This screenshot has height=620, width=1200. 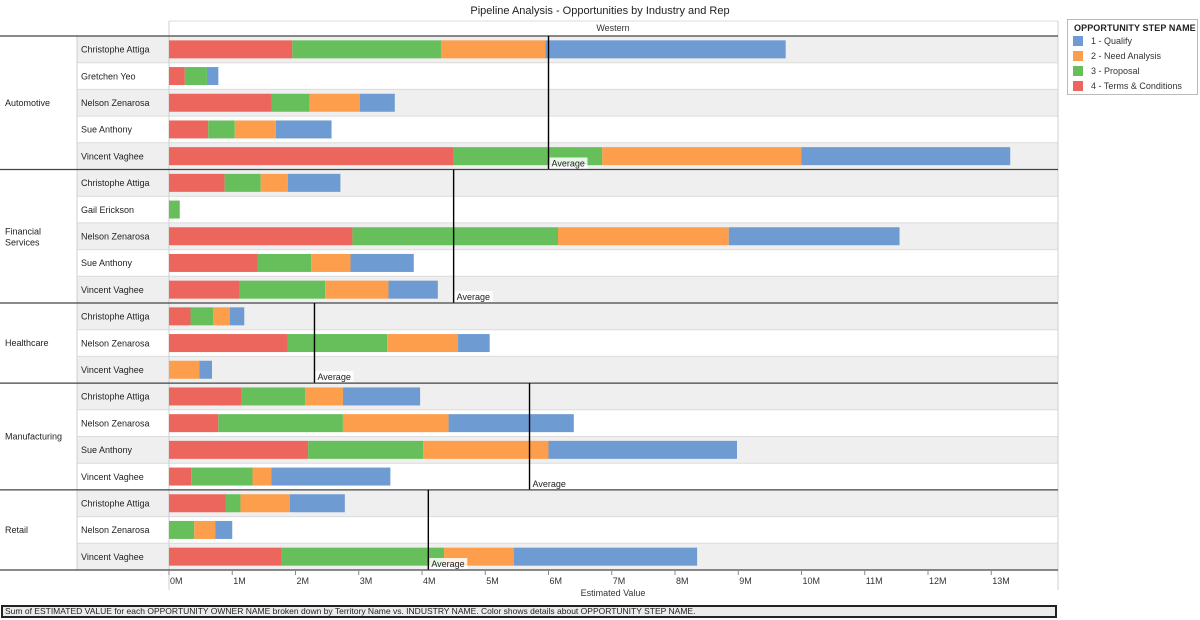 What do you see at coordinates (1078, 40) in the screenshot?
I see `legend-swatch-qualify` at bounding box center [1078, 40].